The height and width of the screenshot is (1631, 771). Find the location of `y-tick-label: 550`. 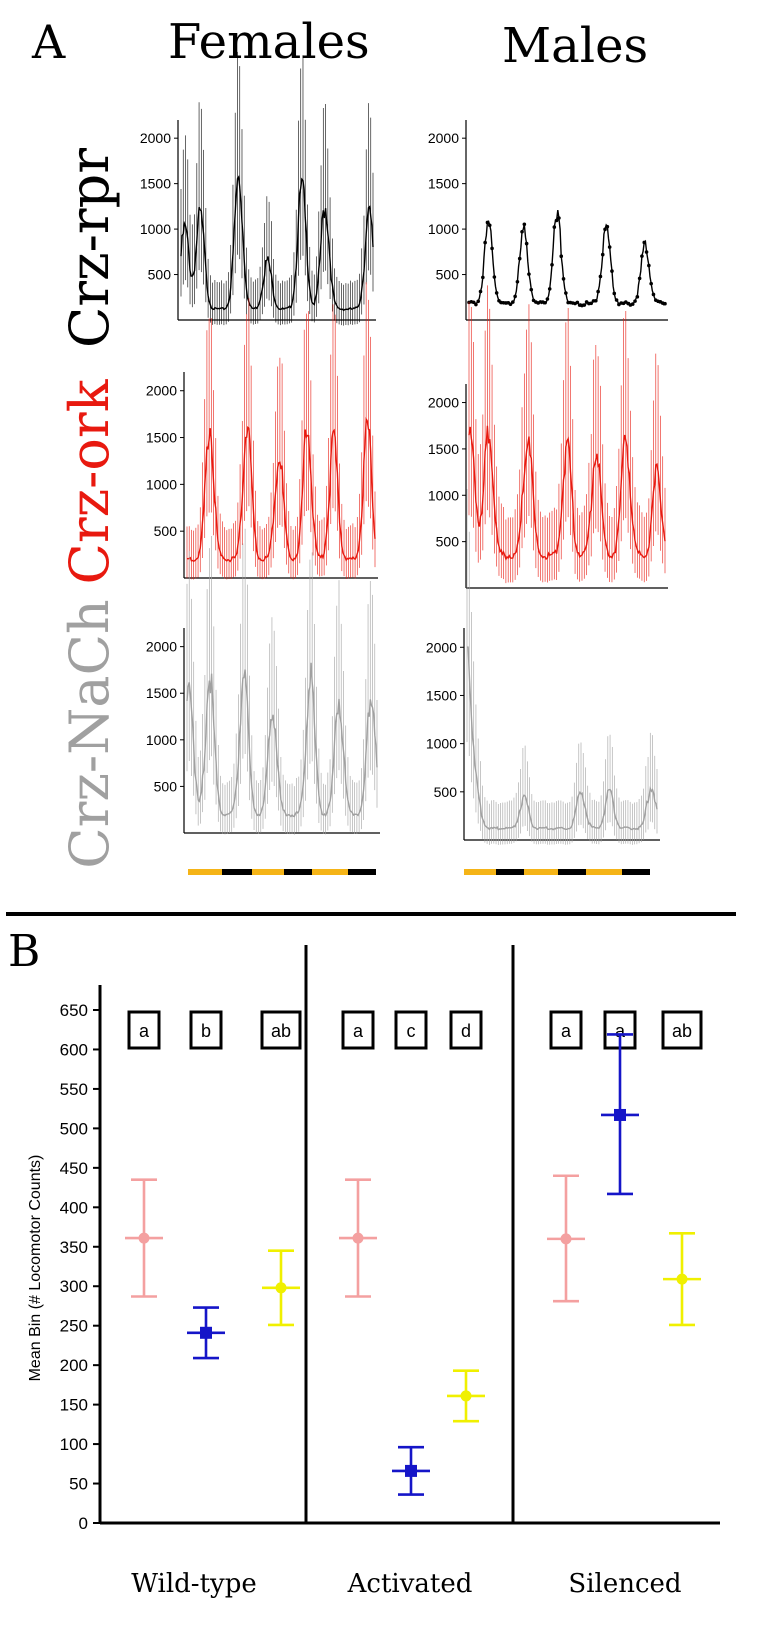

y-tick-label: 550 is located at coordinates (74, 1089).